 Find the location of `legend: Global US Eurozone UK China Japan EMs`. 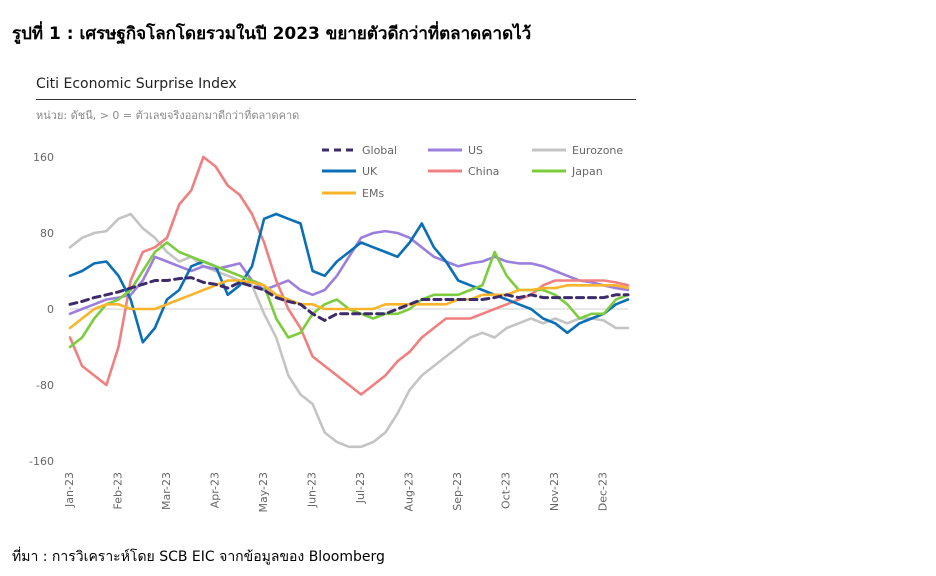

legend: Global US Eurozone UK China Japan EMs is located at coordinates (472, 172).